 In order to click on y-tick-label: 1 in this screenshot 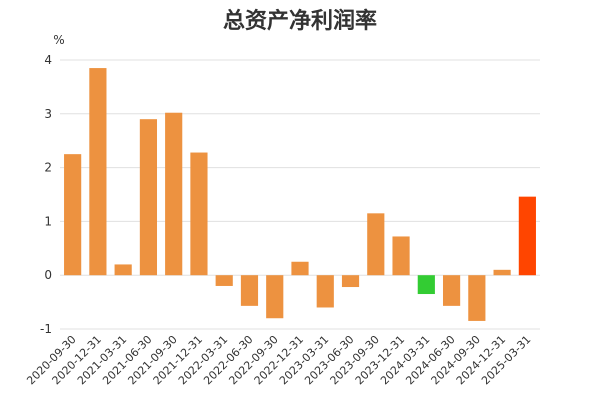, I will do `click(48, 221)`.